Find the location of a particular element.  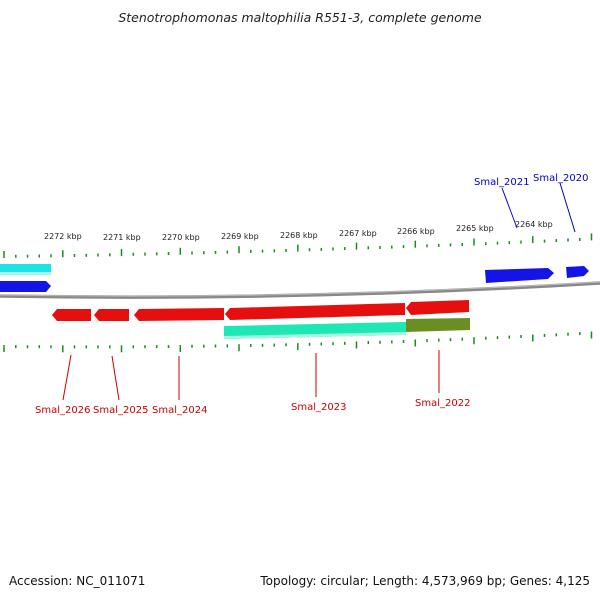

gene-label-smal-2025: Smal_2025 is located at coordinates (120, 410).